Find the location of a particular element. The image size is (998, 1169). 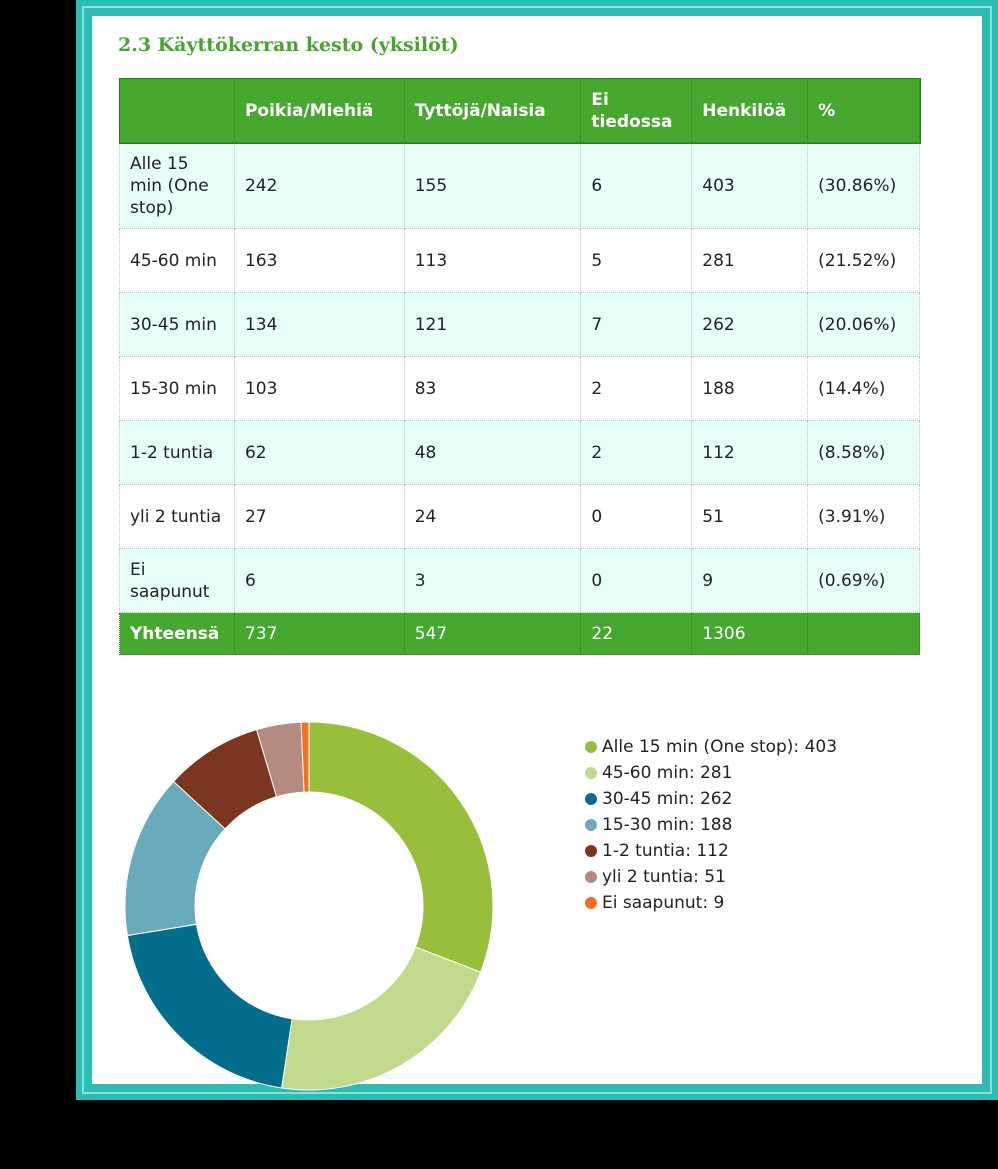

section-title: 2.3 Käyttökerran kesto (yksilöt) is located at coordinates (288, 45).